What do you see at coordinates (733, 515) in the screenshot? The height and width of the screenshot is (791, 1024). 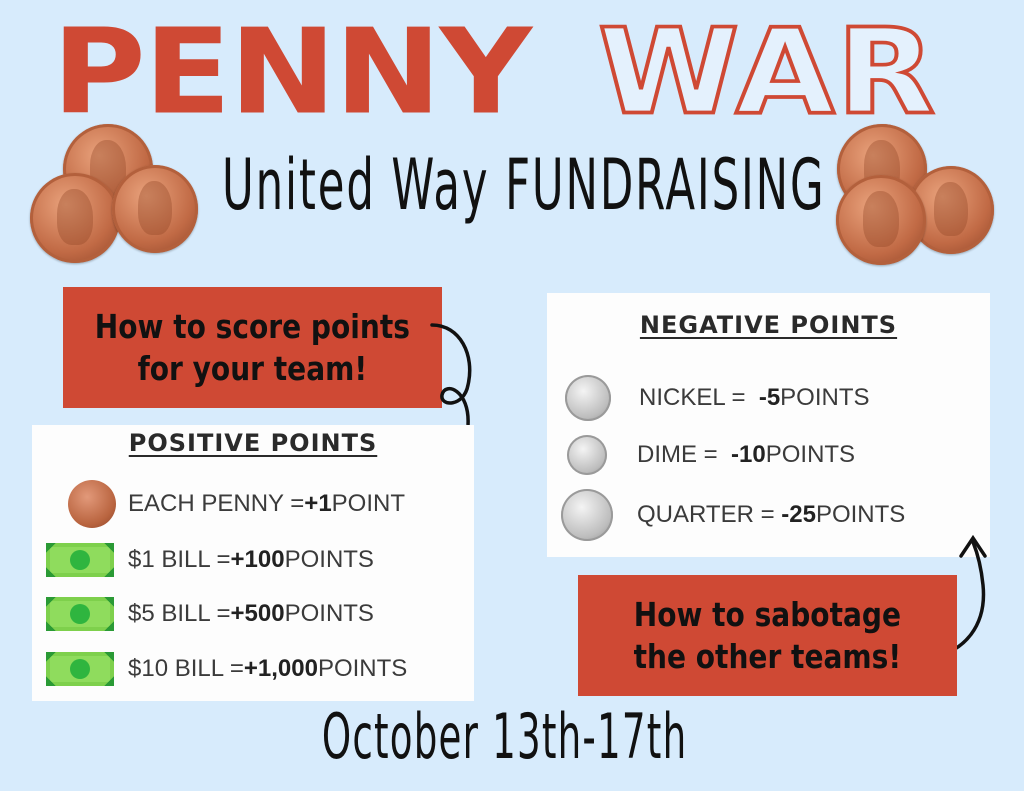 I see `list-item: QUARTER = -25 POINTS` at bounding box center [733, 515].